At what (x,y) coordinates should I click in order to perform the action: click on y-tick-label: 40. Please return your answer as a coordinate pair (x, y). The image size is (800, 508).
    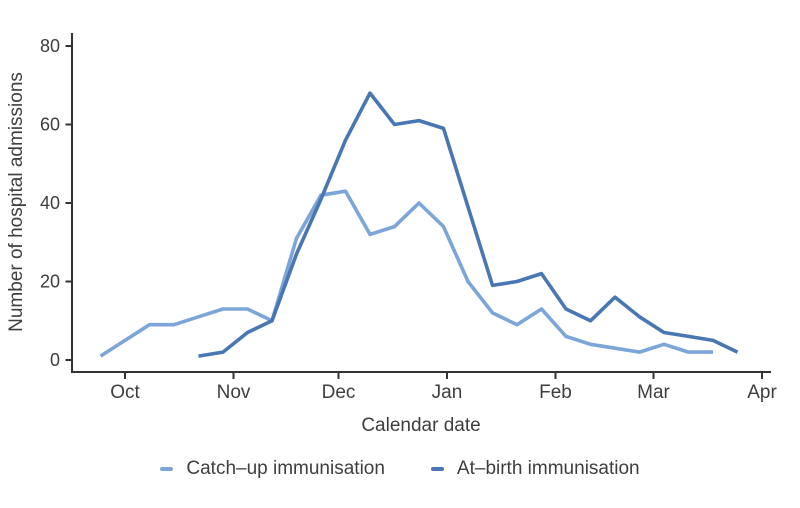
    Looking at the image, I should click on (50, 203).